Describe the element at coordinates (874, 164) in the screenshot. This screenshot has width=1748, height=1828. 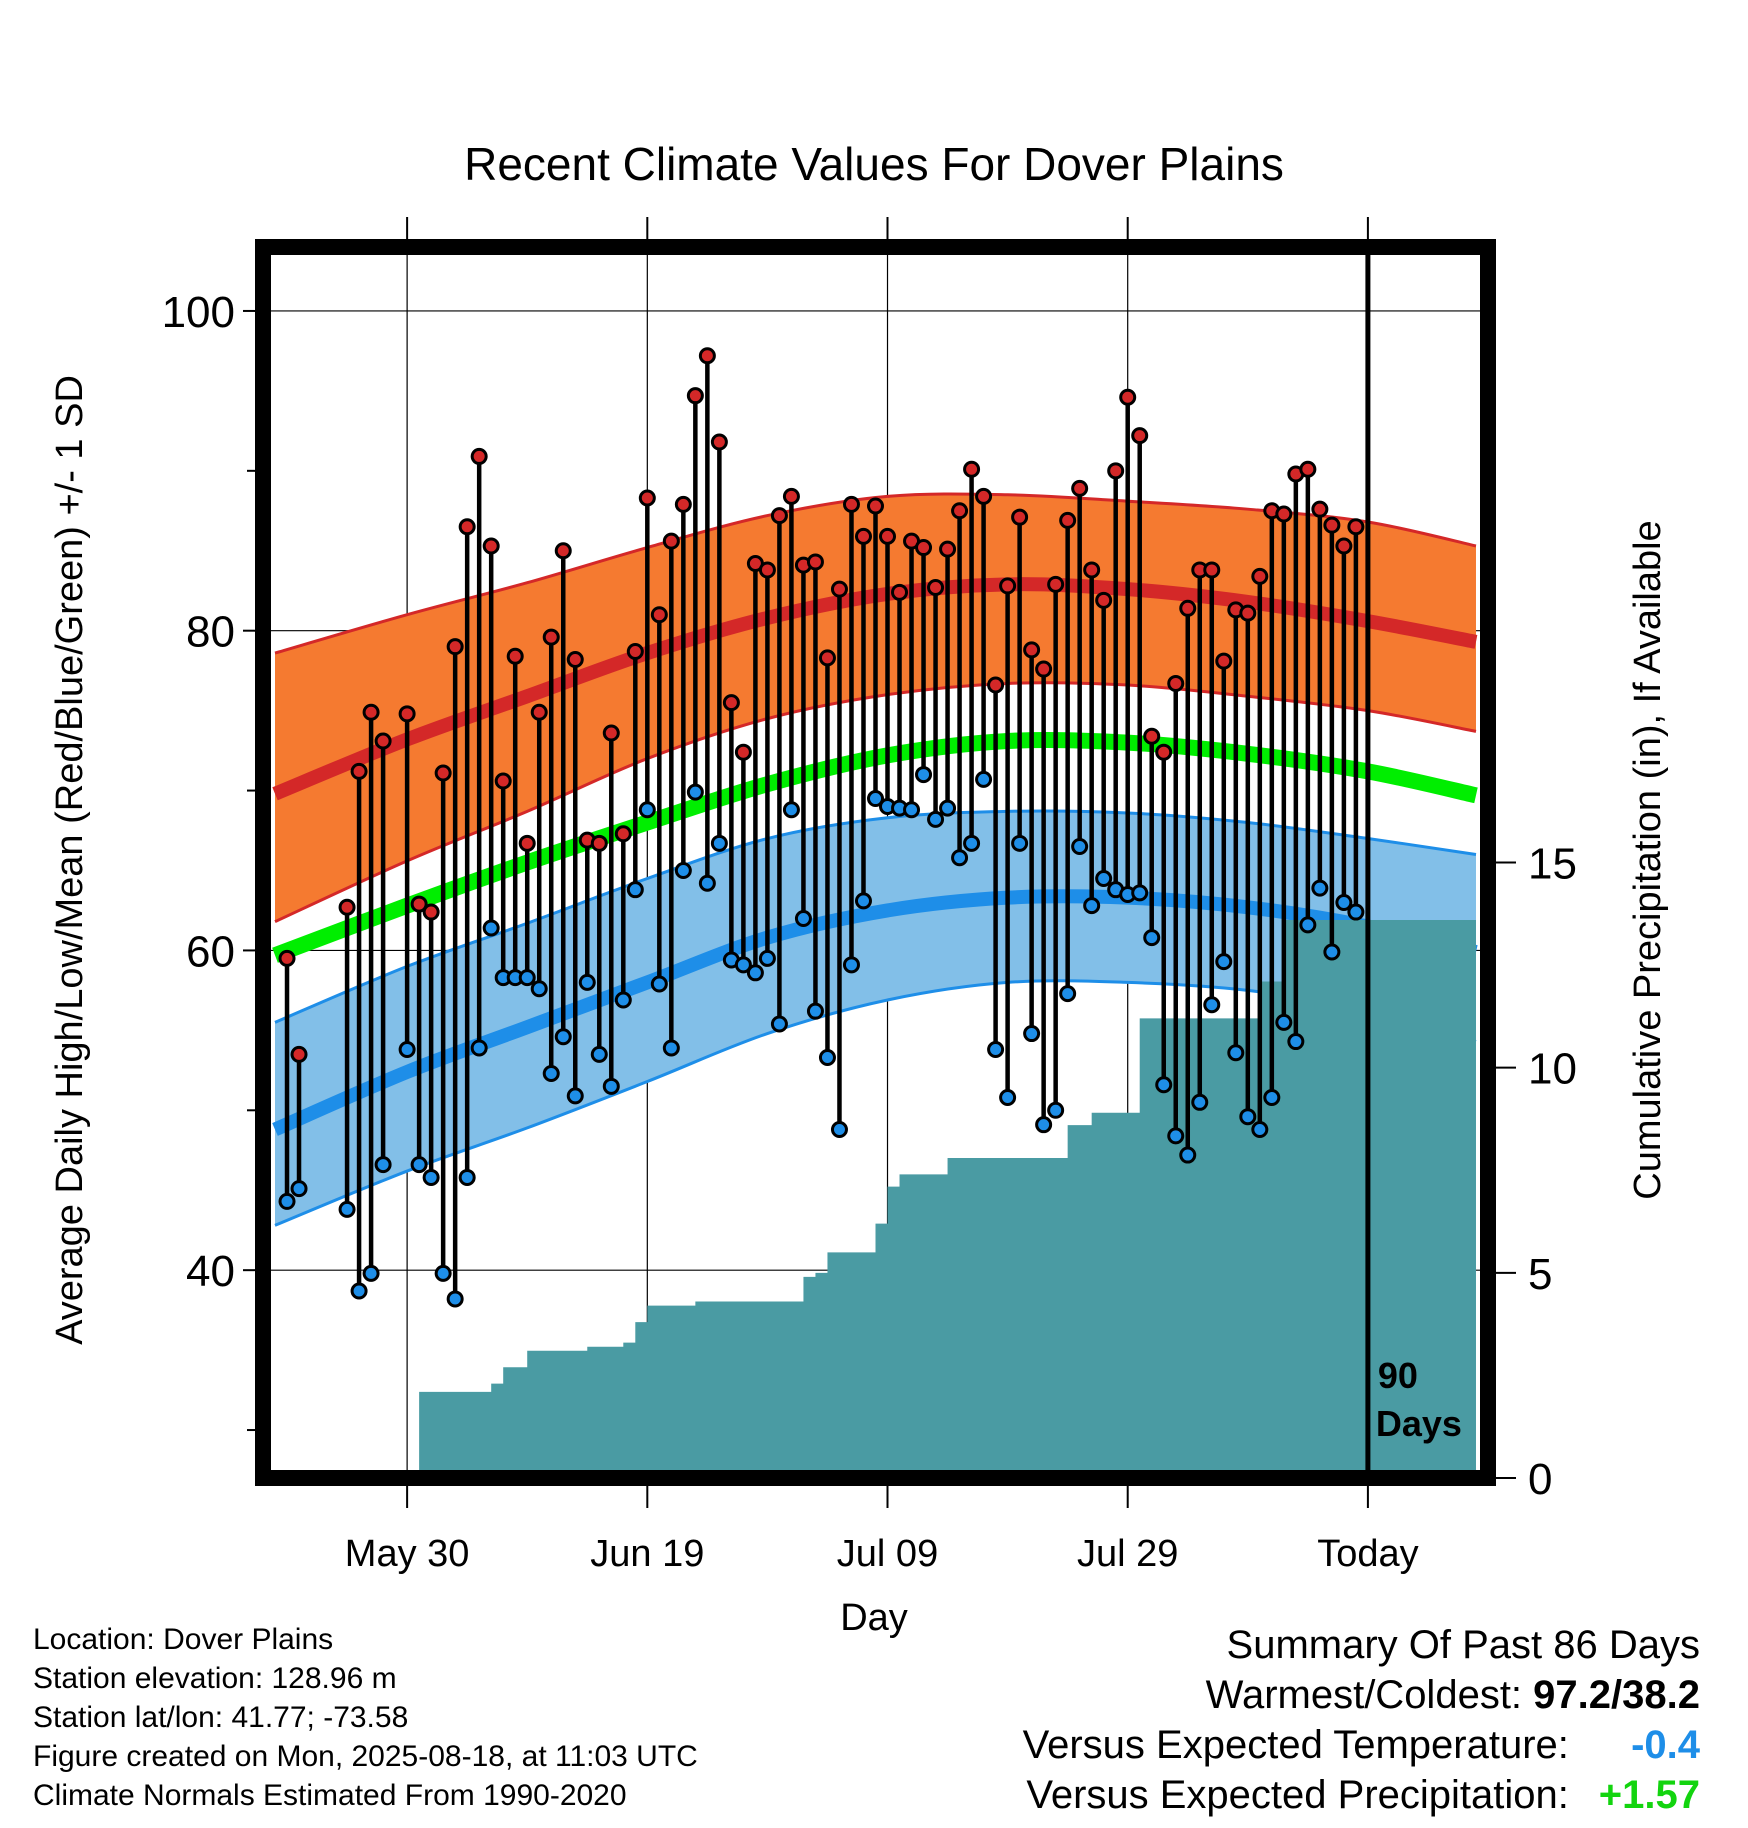
I see `chart-title: Recent Climate Values For Dover Plains` at that location.